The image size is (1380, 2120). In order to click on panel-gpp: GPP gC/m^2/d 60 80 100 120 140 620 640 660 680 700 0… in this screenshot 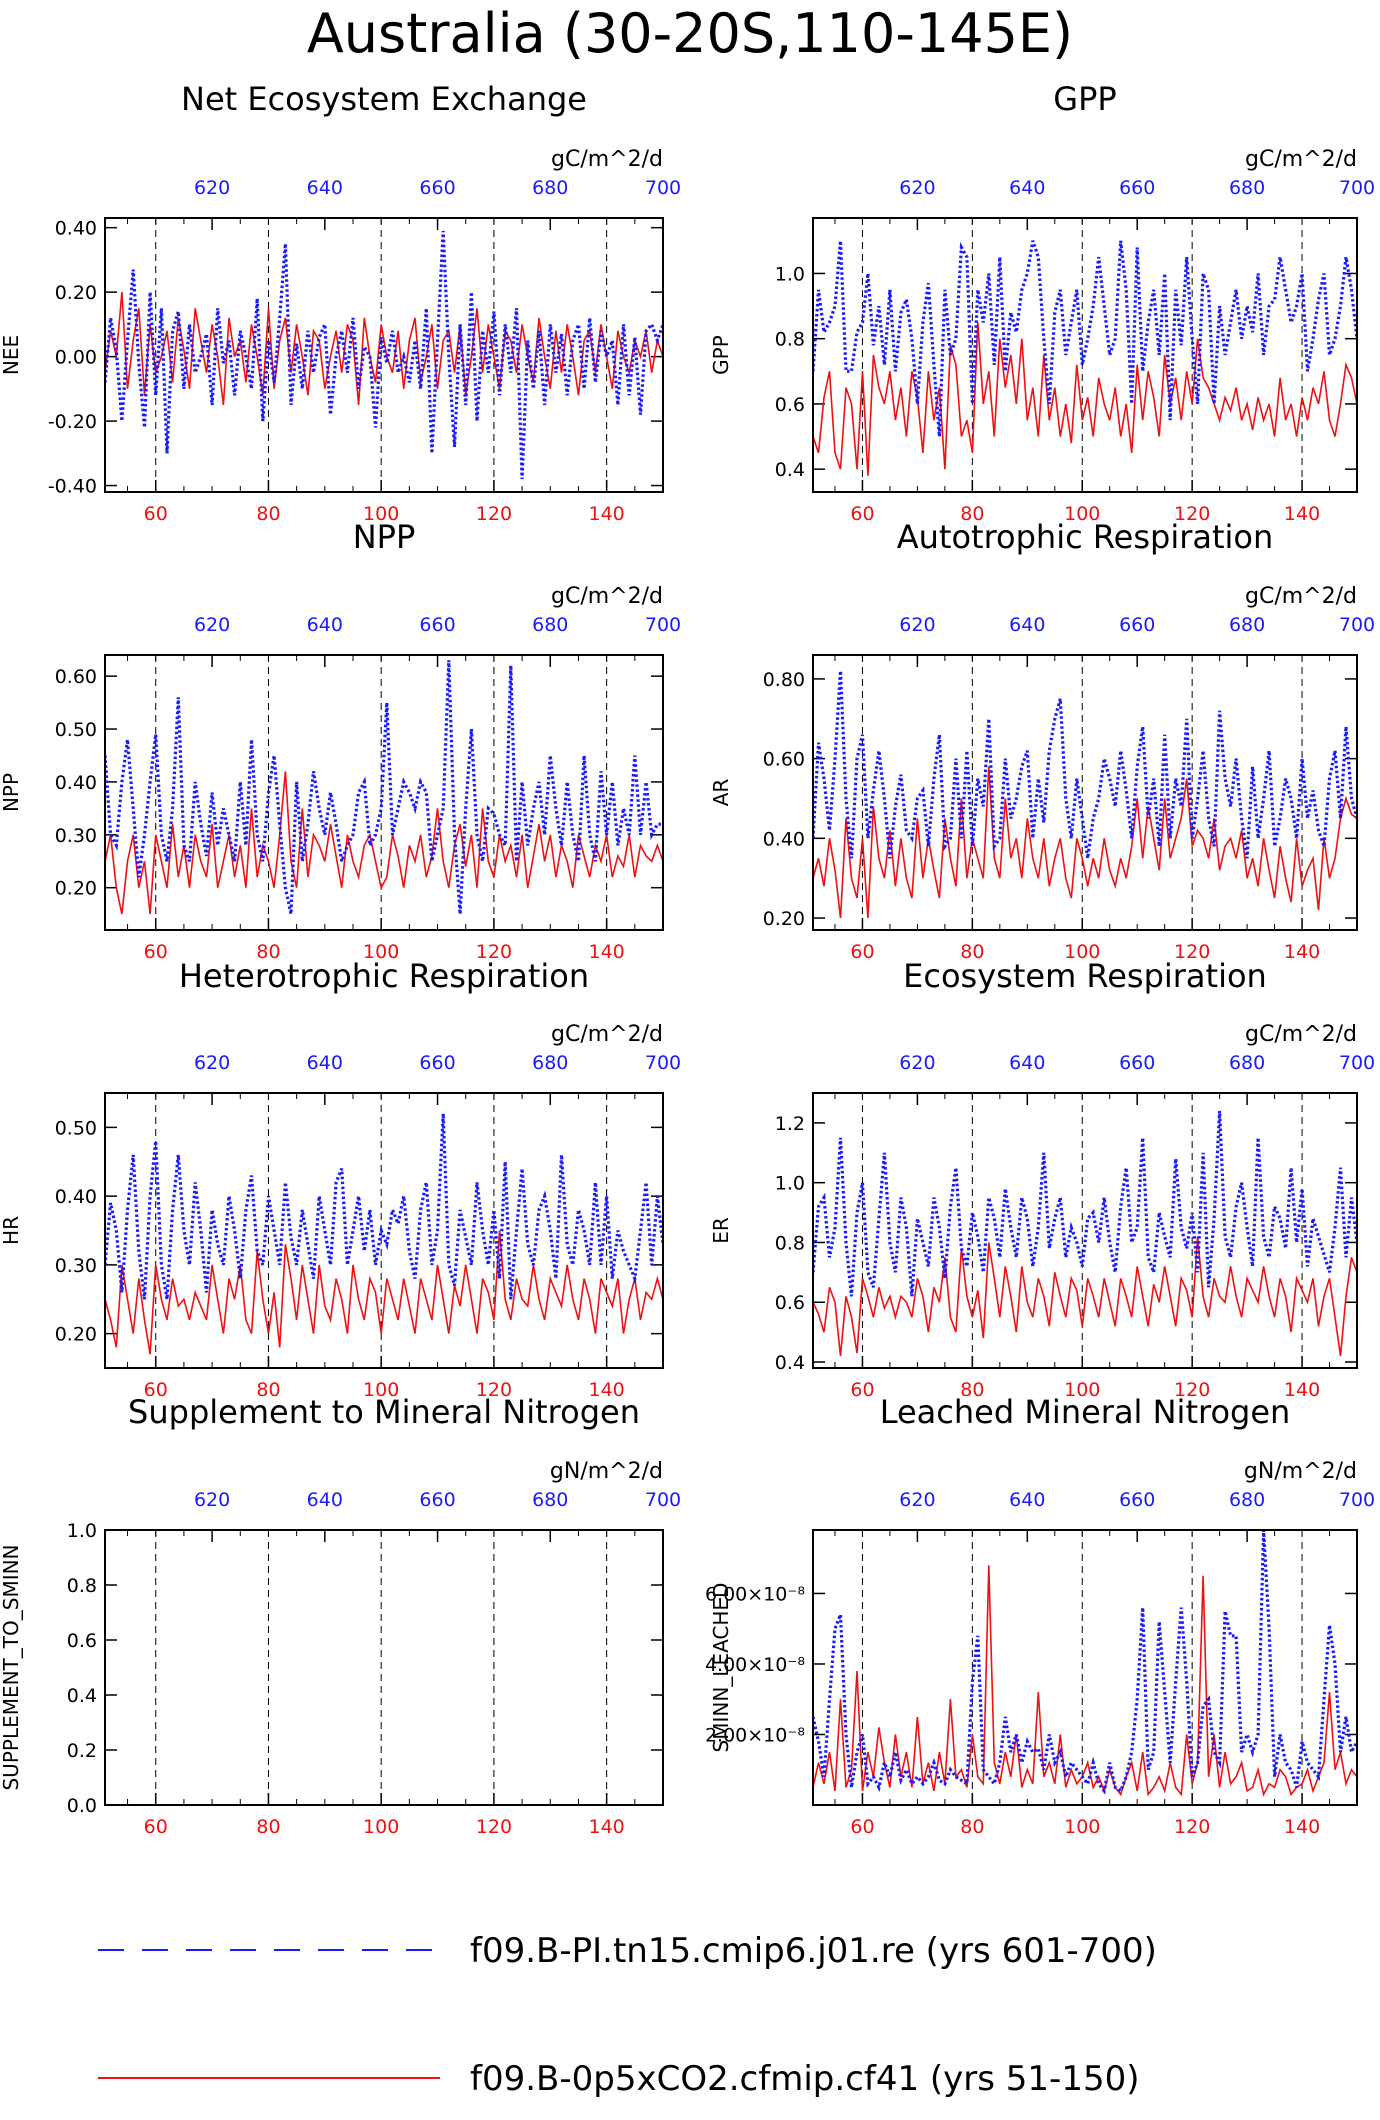, I will do `click(1042, 302)`.